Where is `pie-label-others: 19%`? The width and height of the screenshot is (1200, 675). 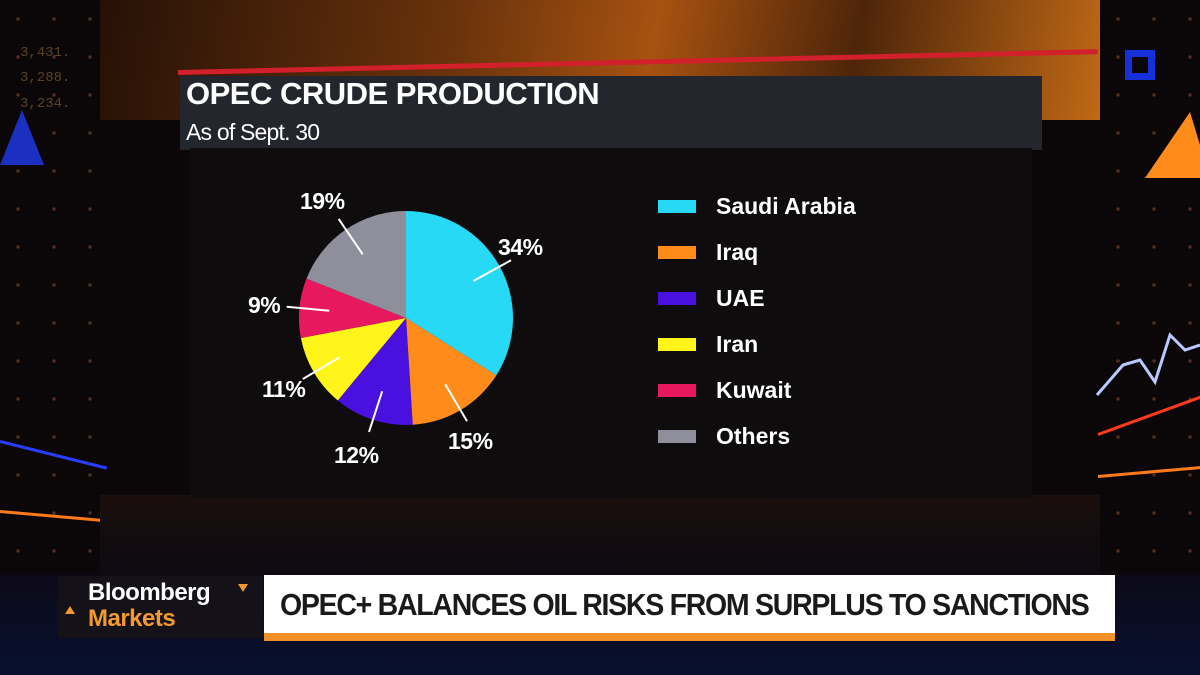
pie-label-others: 19% is located at coordinates (322, 201).